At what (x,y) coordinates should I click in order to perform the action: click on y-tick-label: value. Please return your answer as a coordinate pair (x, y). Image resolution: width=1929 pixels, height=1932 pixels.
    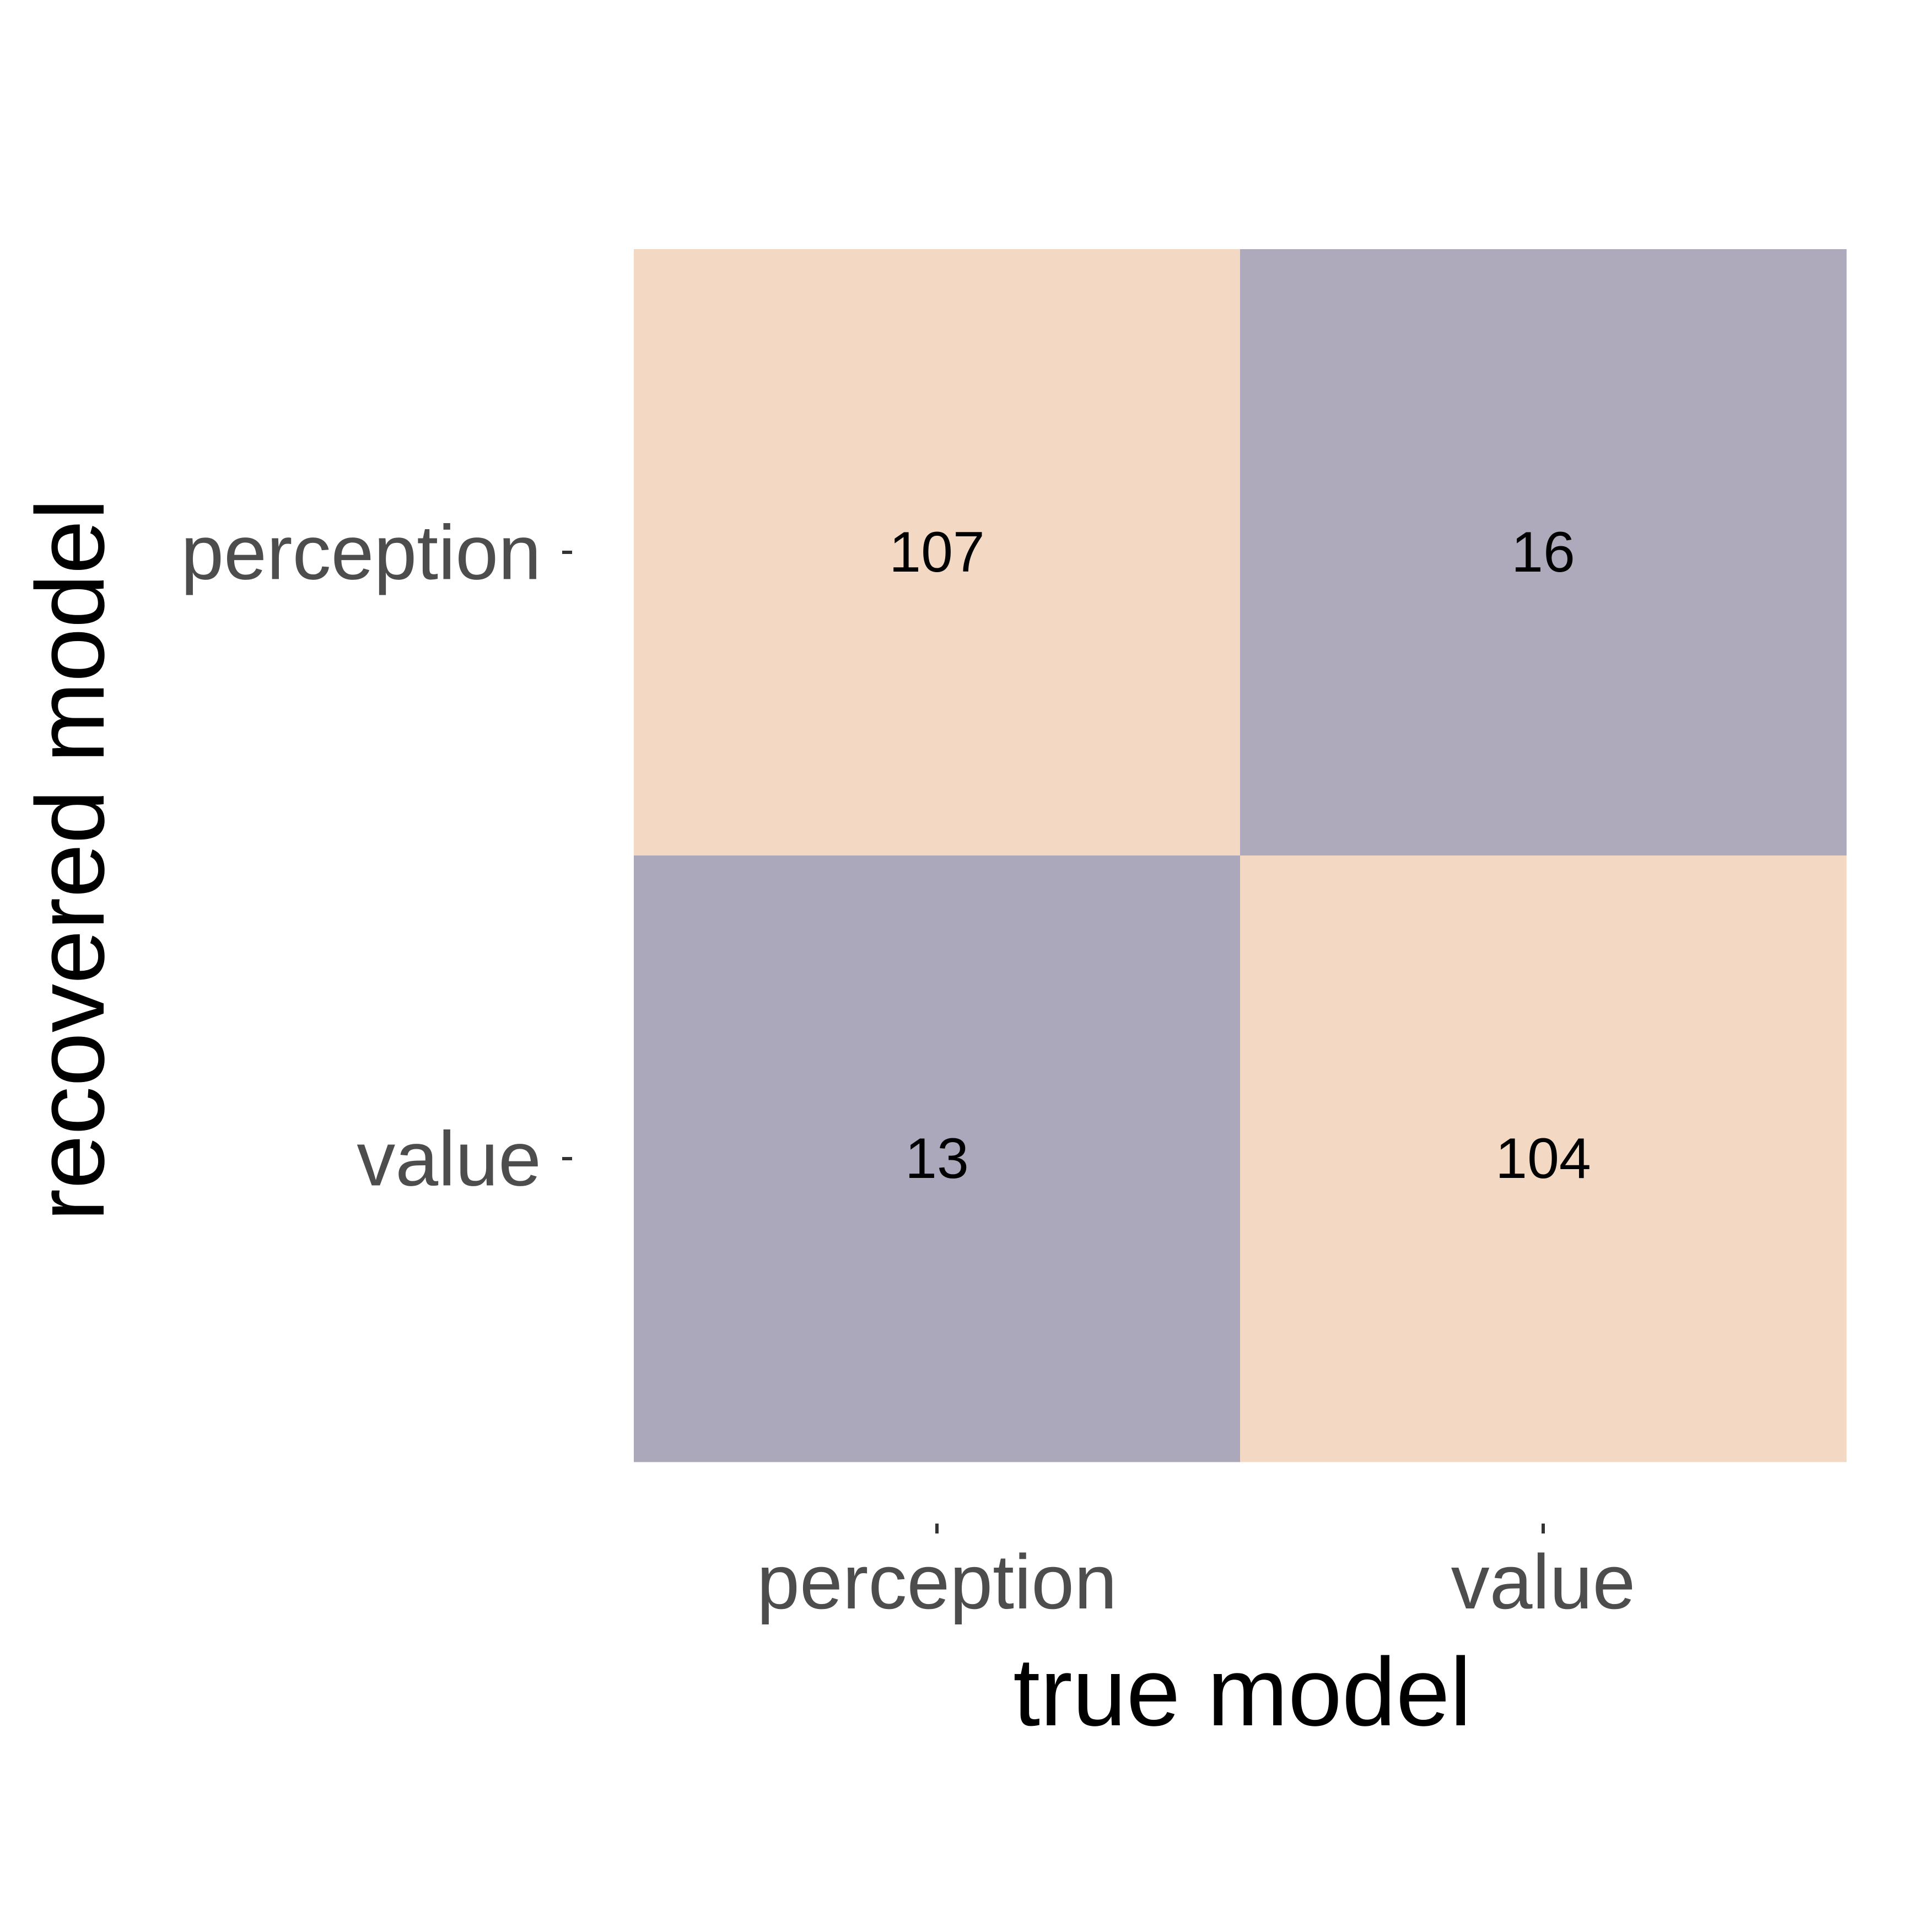
    Looking at the image, I should click on (449, 1159).